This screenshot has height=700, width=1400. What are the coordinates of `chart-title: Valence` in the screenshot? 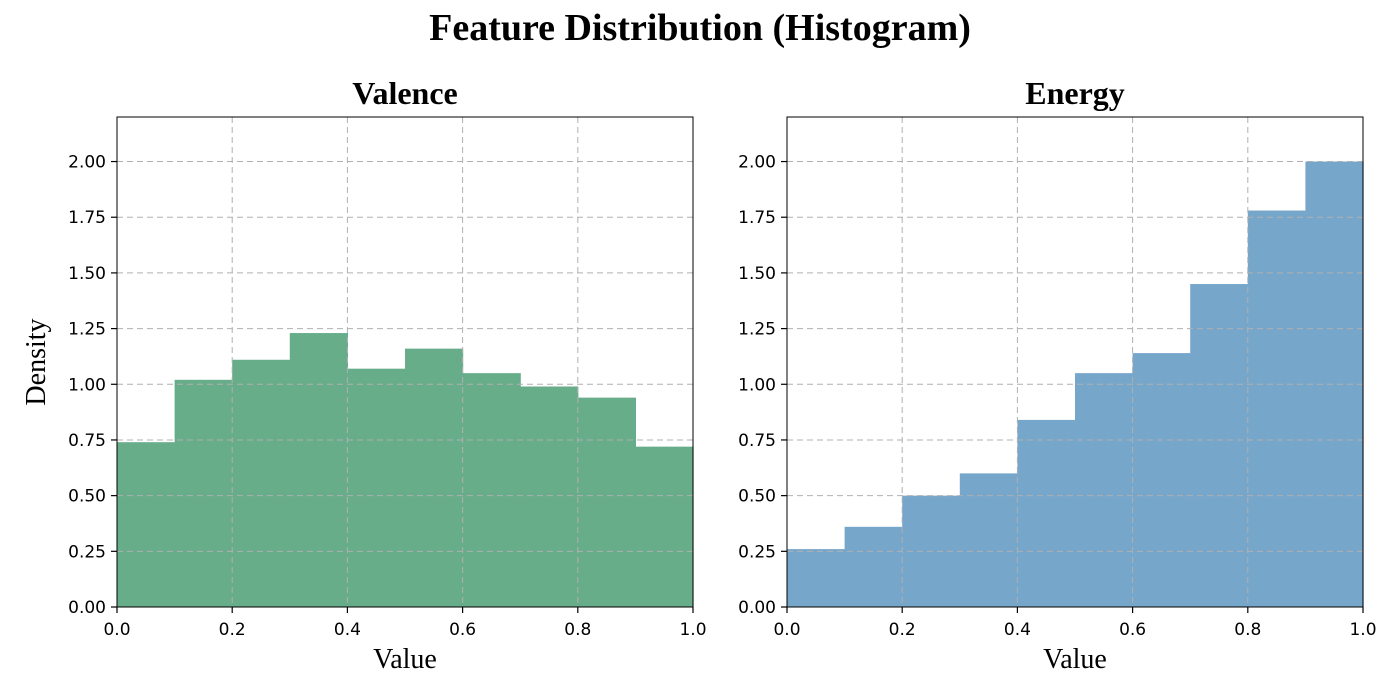 It's located at (404, 93).